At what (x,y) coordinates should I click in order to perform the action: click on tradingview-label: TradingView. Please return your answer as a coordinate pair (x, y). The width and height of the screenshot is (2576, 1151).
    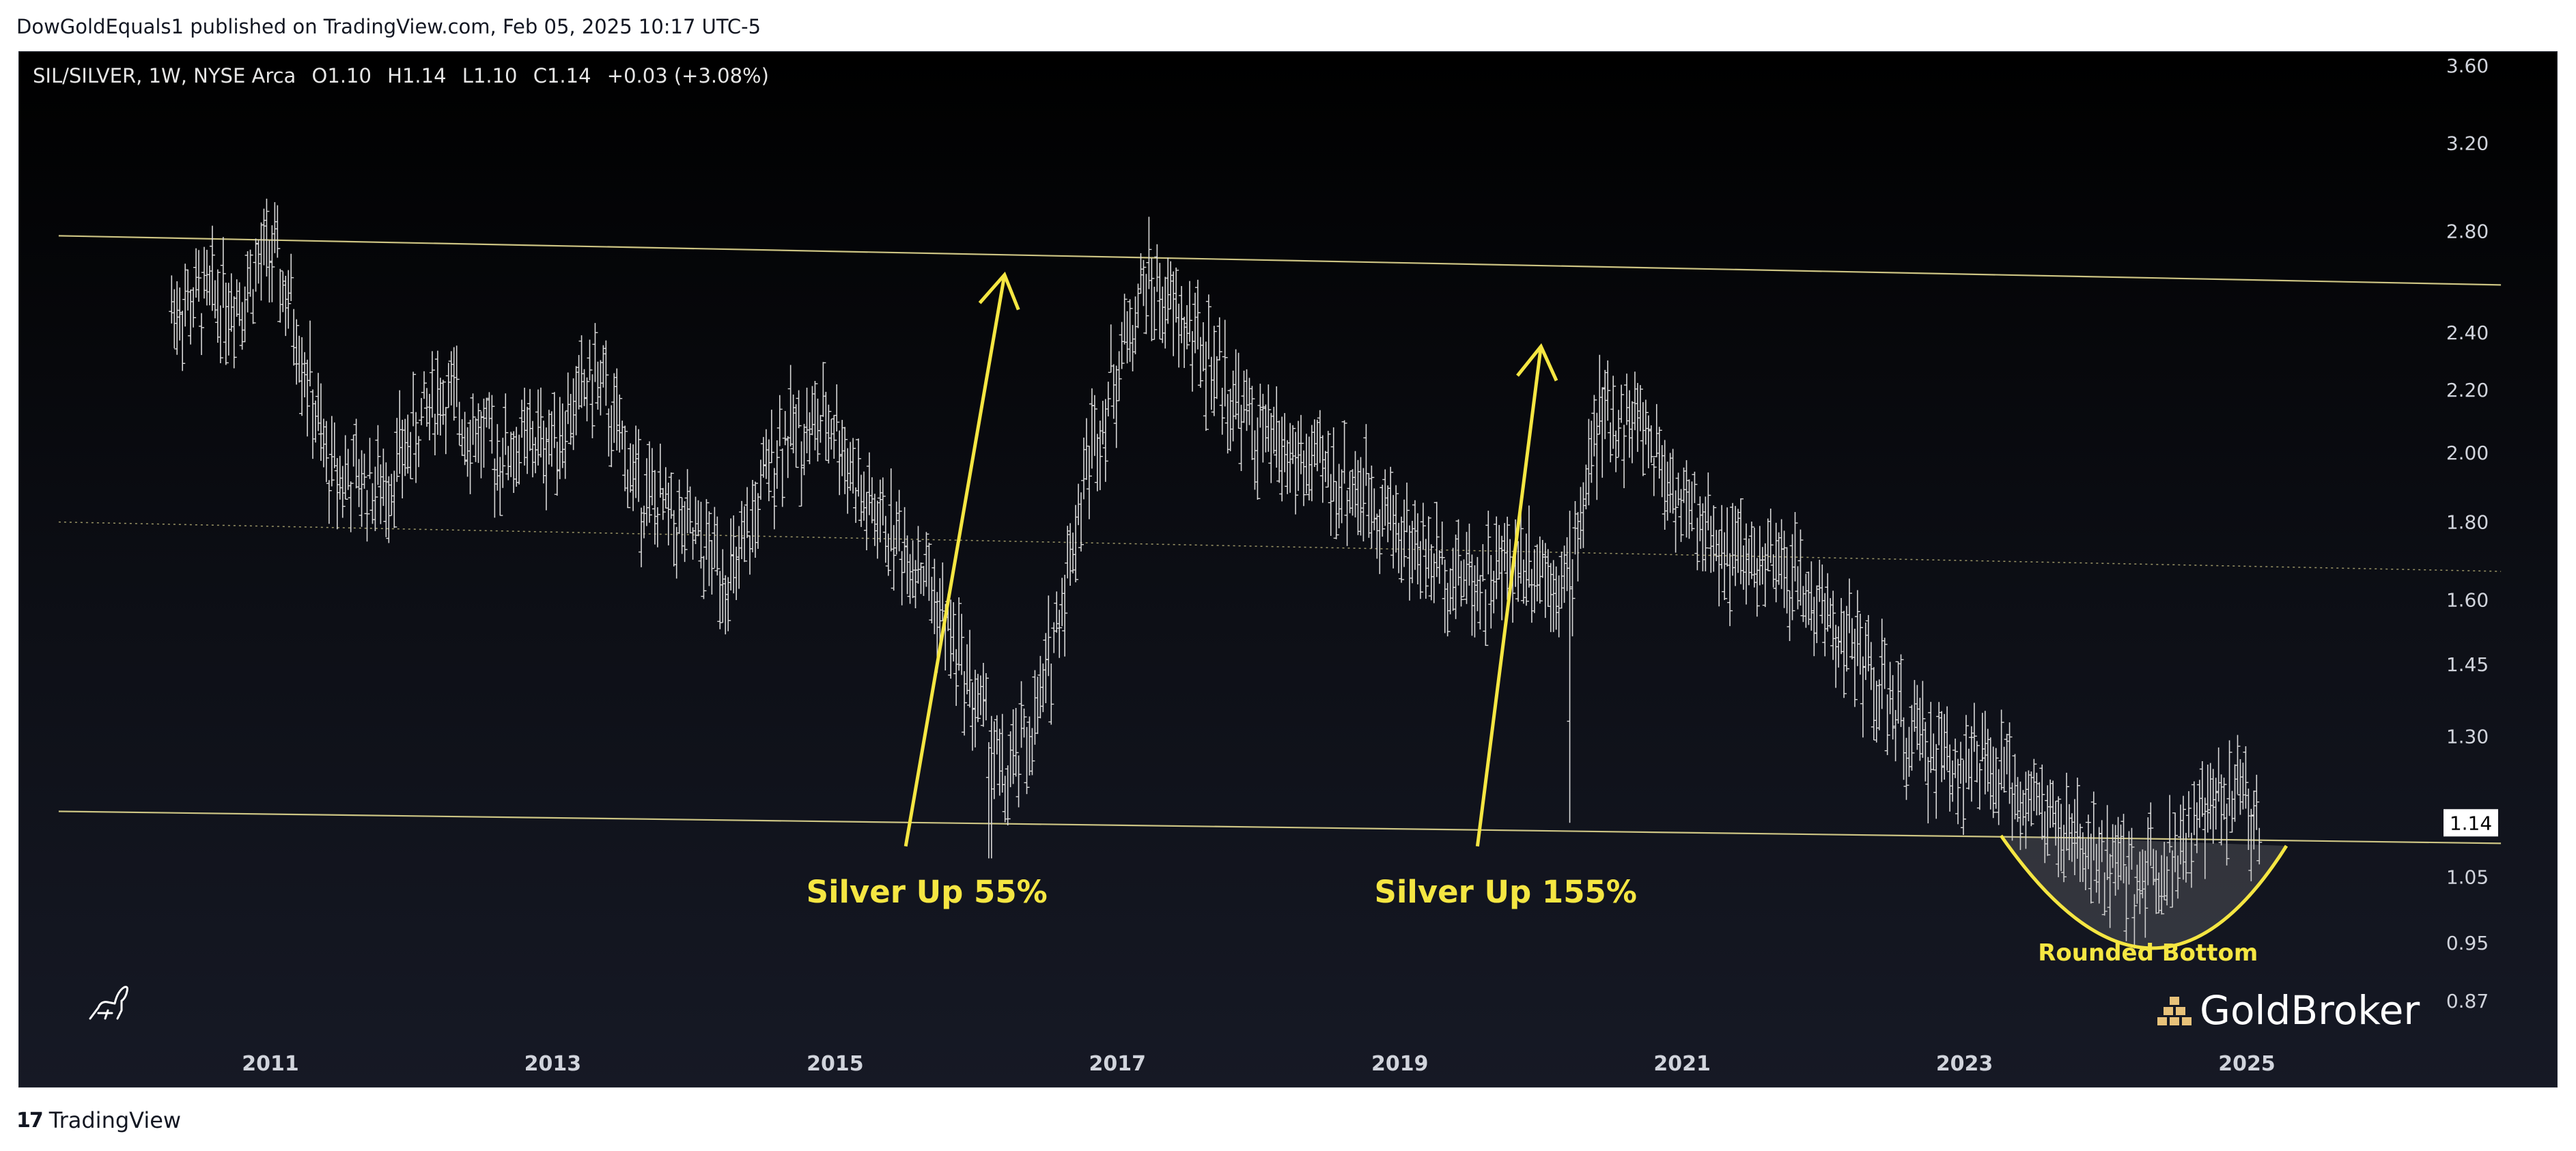
    Looking at the image, I should click on (115, 1120).